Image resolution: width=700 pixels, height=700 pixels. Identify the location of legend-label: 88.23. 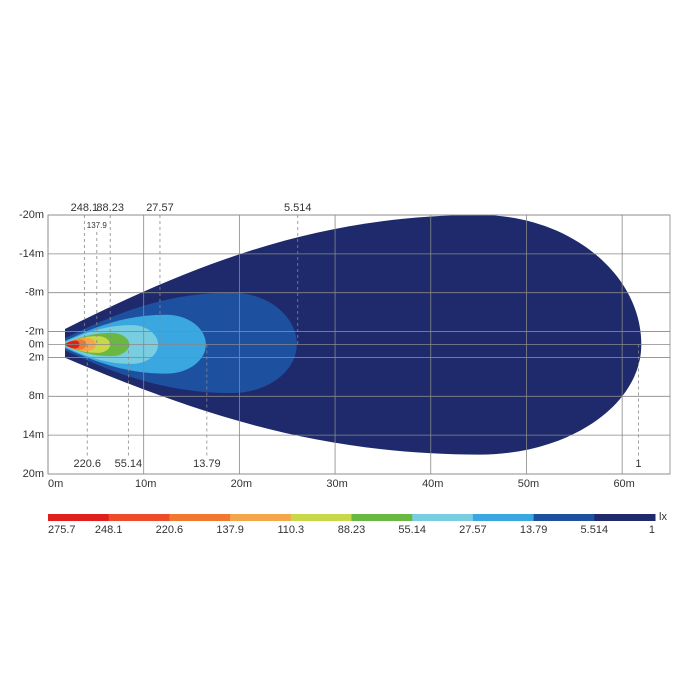
(352, 530).